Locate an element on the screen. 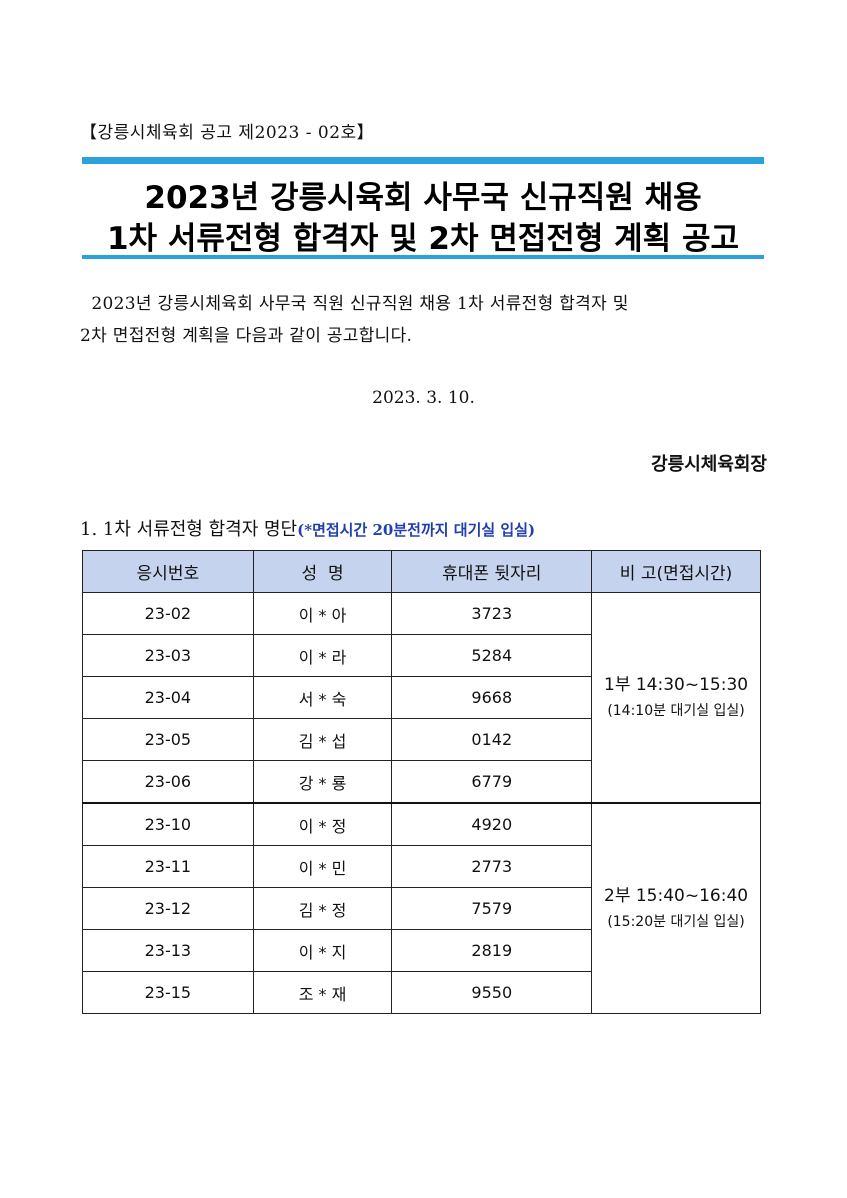 The height and width of the screenshot is (1198, 847). remark-arrival-1: (14:10분 대기실 입실) is located at coordinates (676, 710).